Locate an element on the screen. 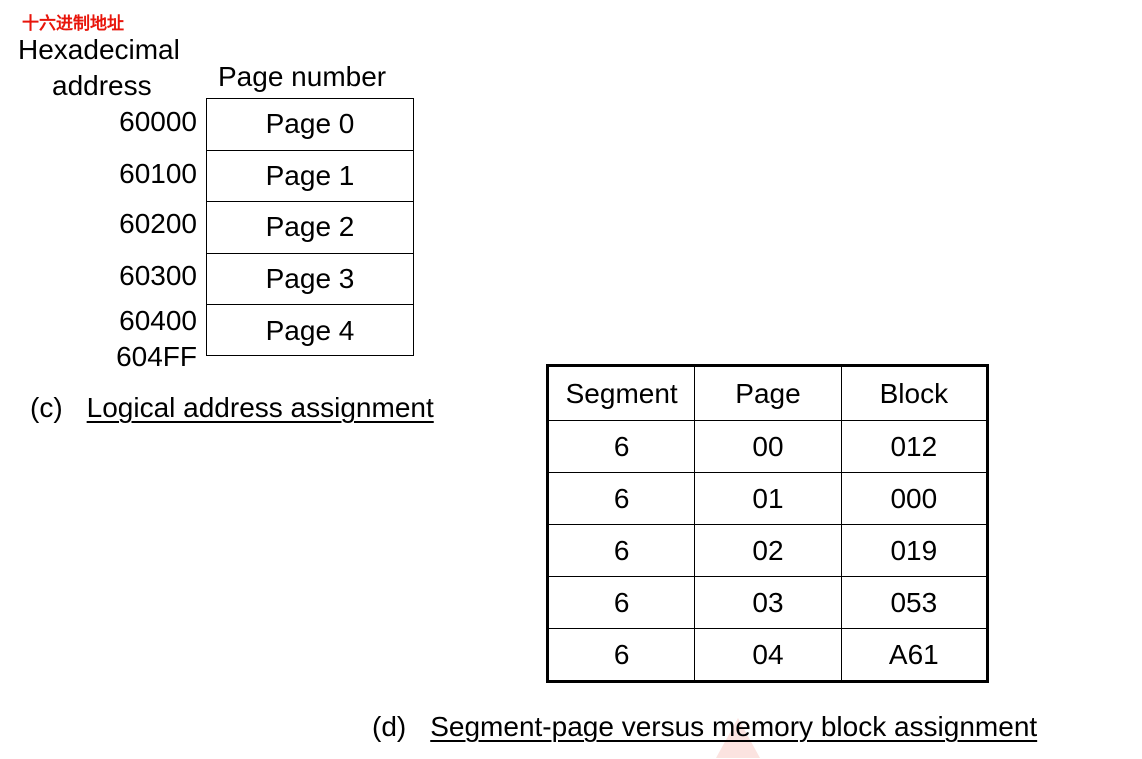  header-segment: Segment is located at coordinates (621, 393).